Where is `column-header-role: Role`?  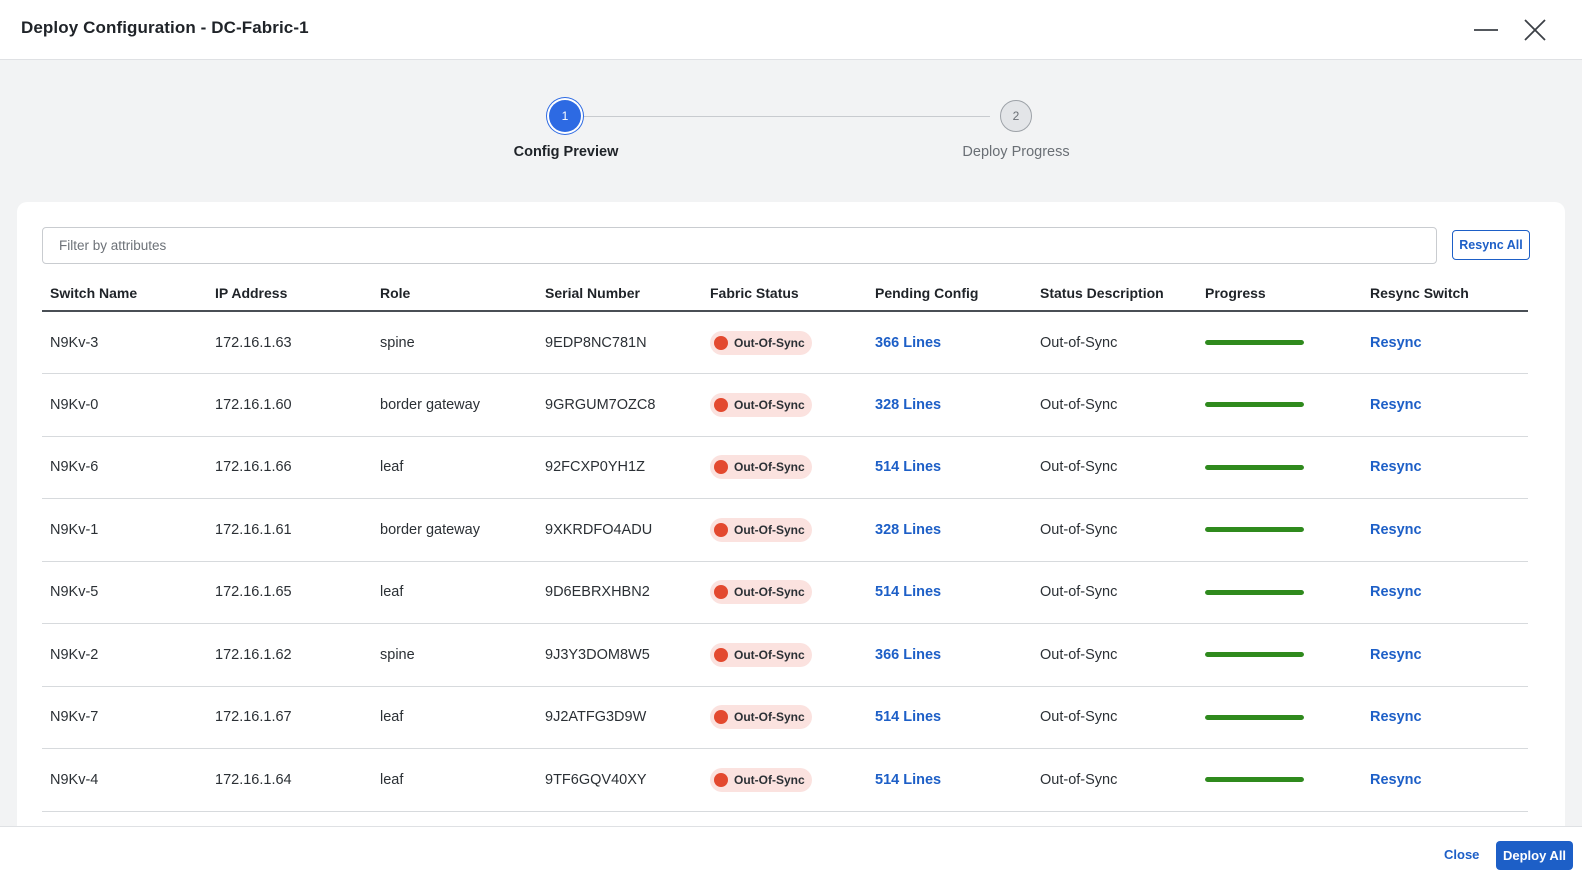
column-header-role: Role is located at coordinates (454, 294).